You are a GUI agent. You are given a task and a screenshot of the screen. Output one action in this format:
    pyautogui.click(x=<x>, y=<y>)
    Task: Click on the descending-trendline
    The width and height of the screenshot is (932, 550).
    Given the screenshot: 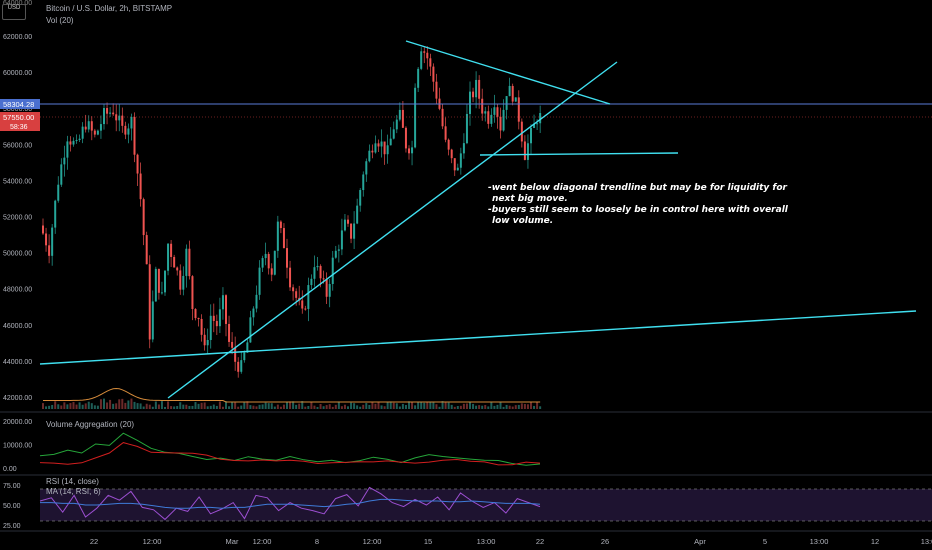 What is the action you would take?
    pyautogui.click(x=508, y=72)
    